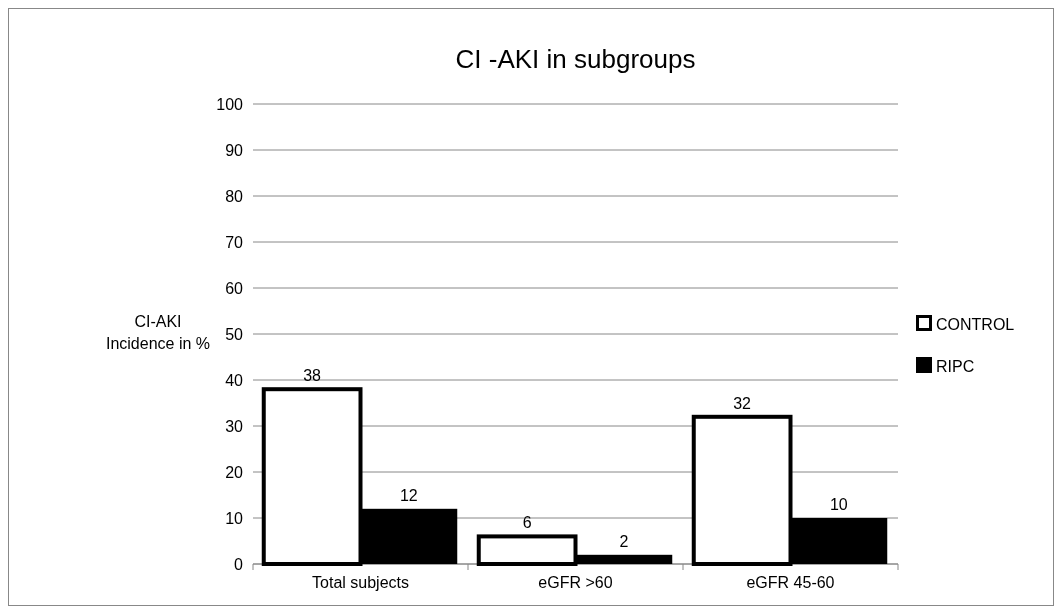 Image resolution: width=1062 pixels, height=614 pixels. What do you see at coordinates (234, 242) in the screenshot?
I see `y-tick-label: 70` at bounding box center [234, 242].